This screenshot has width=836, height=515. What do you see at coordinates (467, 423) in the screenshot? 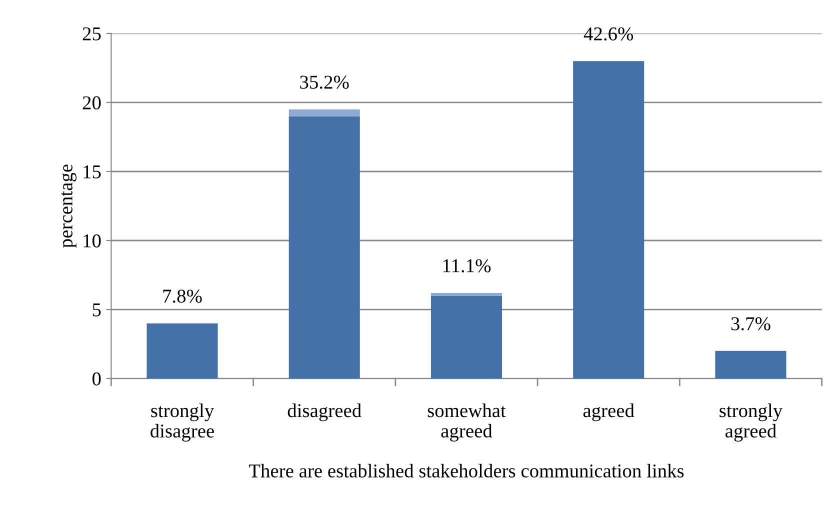
I see `x-tick-label: somewhat agreed` at bounding box center [467, 423].